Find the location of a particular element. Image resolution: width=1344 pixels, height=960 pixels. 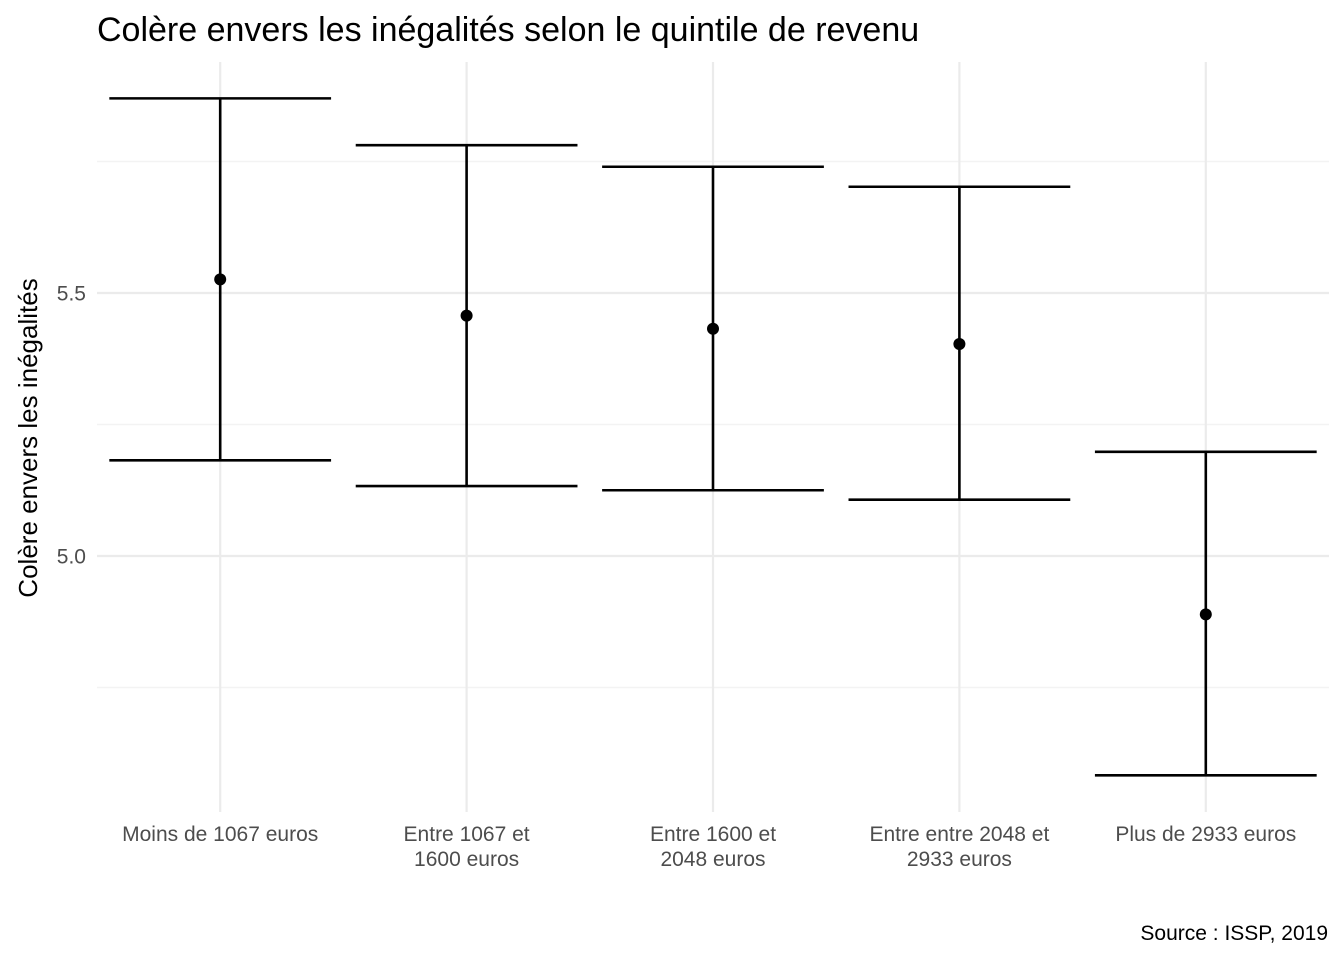

y-tick-label: 5.0 is located at coordinates (71, 557).